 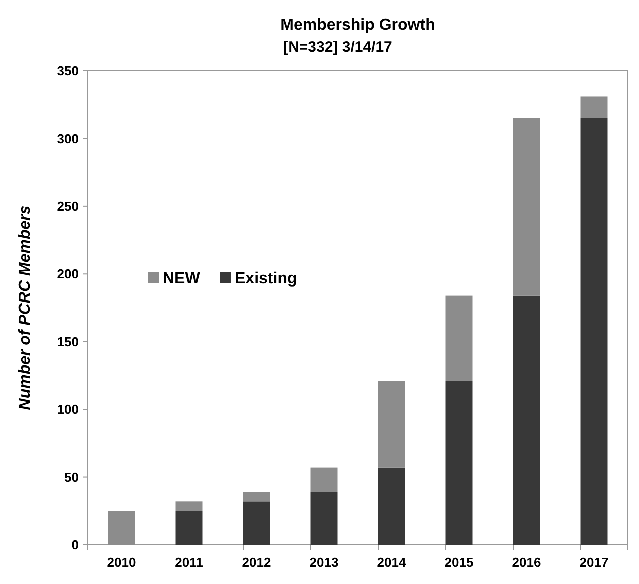 I want to click on x-tick-label: 2015, so click(x=459, y=562).